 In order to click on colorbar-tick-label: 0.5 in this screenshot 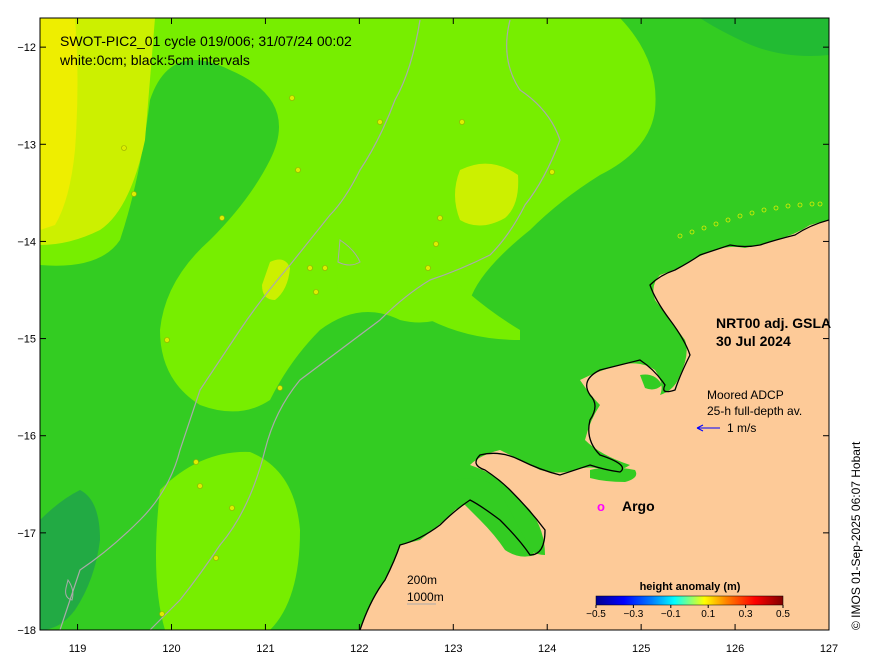, I will do `click(783, 614)`.